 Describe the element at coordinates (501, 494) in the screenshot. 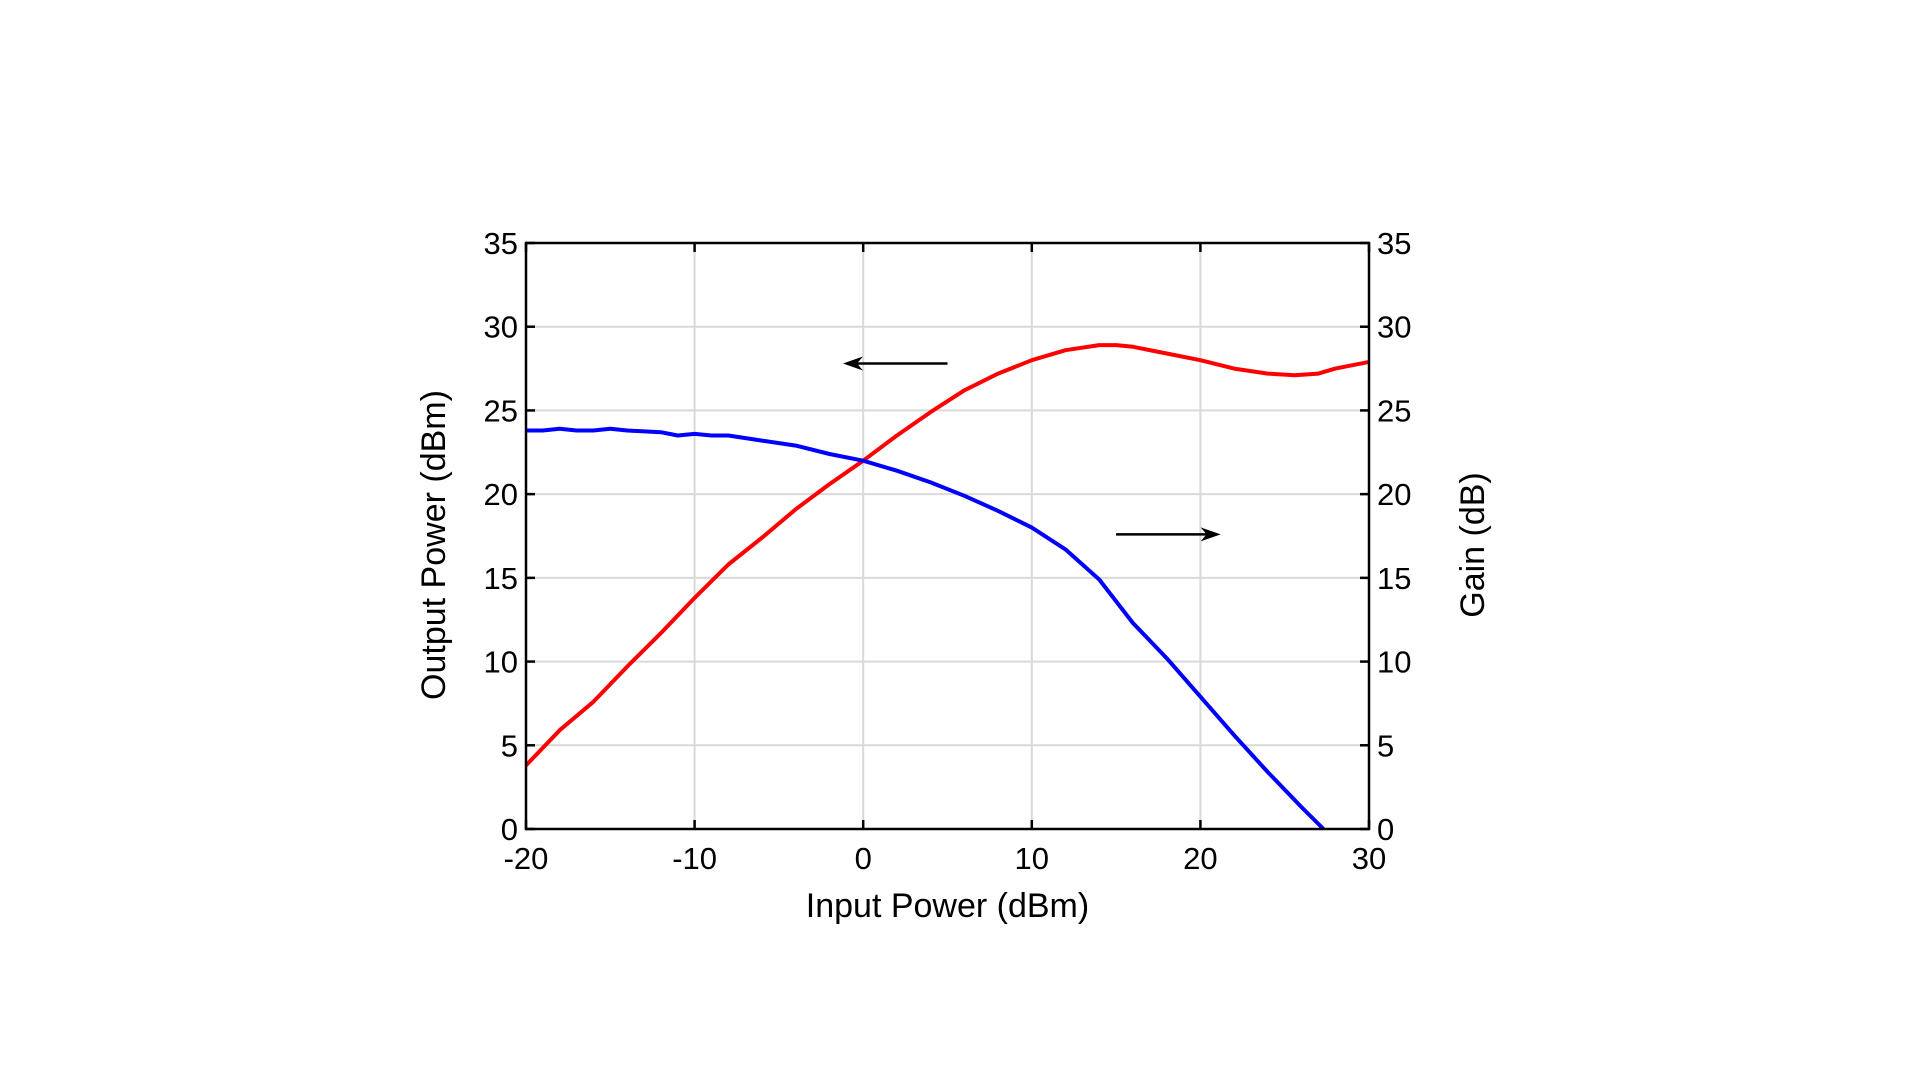

I see `y-left-tick-label: 20` at that location.